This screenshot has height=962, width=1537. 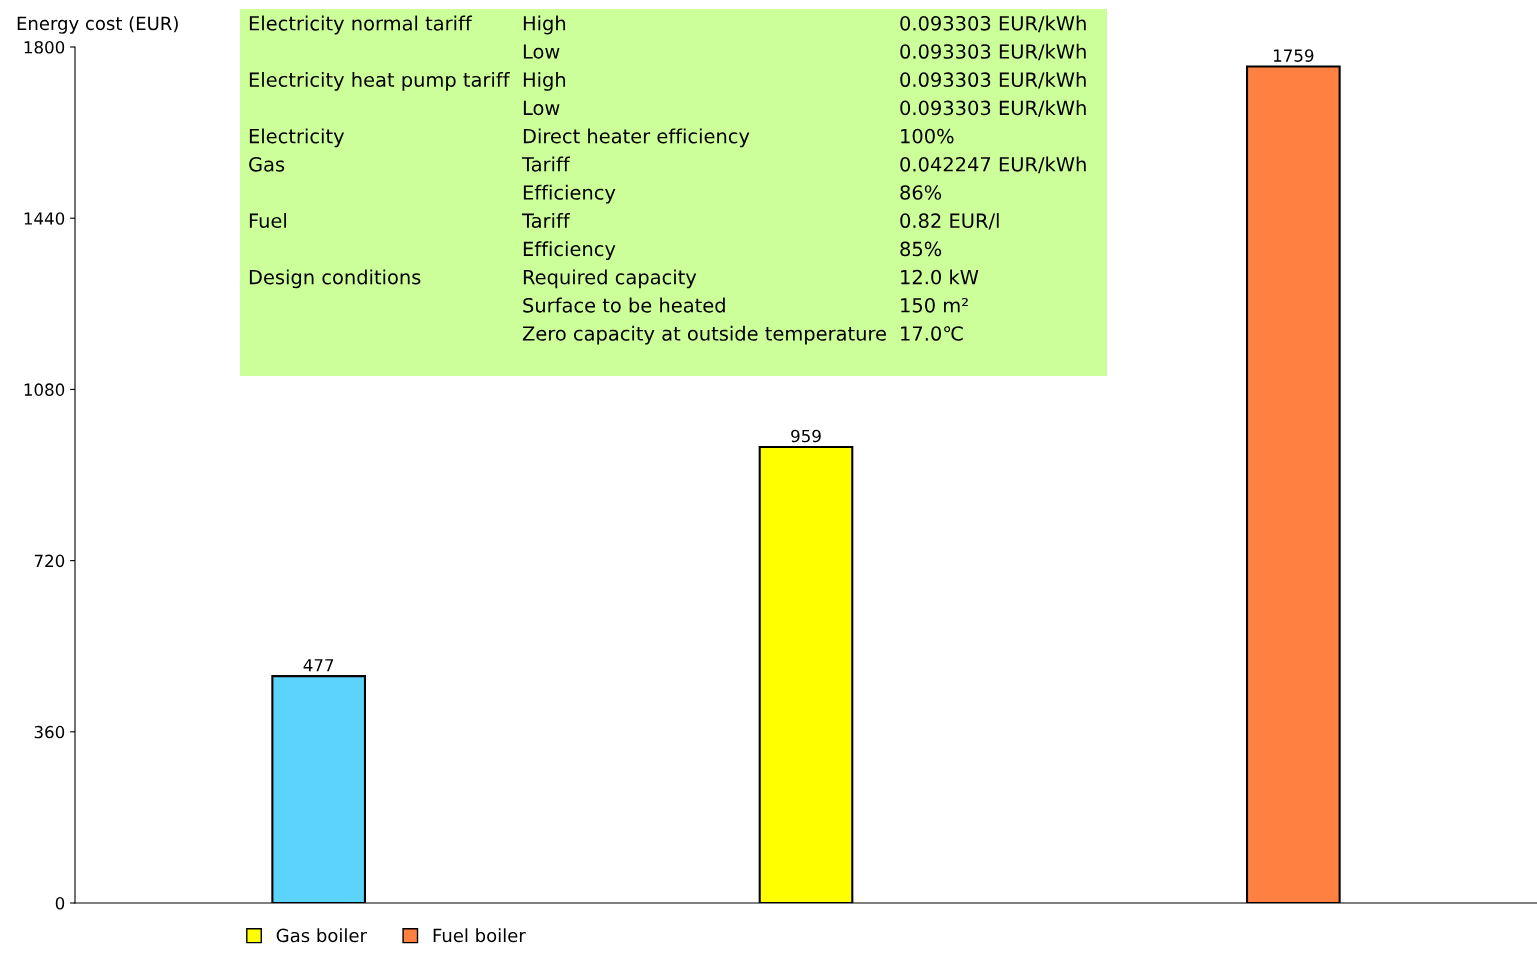 I want to click on data-label: 959, so click(x=806, y=436).